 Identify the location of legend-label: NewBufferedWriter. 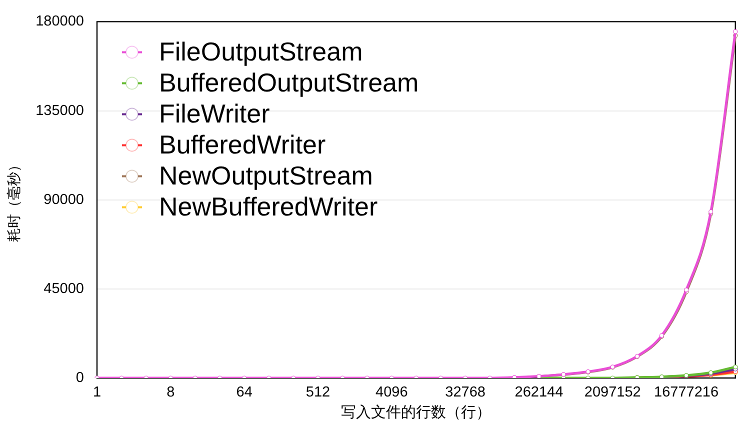
(268, 206).